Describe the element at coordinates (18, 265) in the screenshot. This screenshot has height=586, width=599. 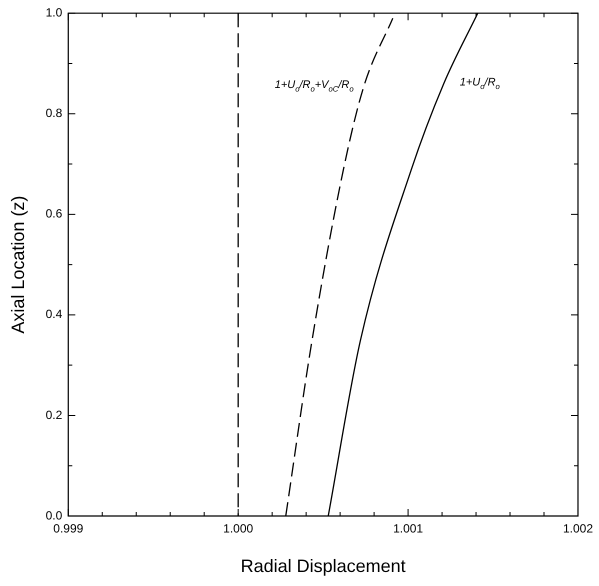
I see `y-axis-title: Axial Location (z)` at that location.